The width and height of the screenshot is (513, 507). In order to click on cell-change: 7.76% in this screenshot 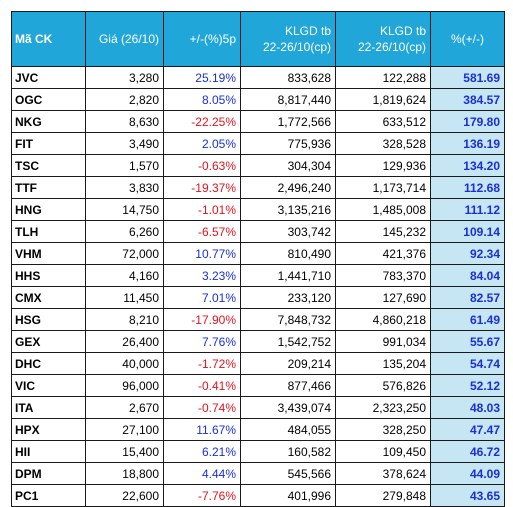, I will do `click(202, 341)`.